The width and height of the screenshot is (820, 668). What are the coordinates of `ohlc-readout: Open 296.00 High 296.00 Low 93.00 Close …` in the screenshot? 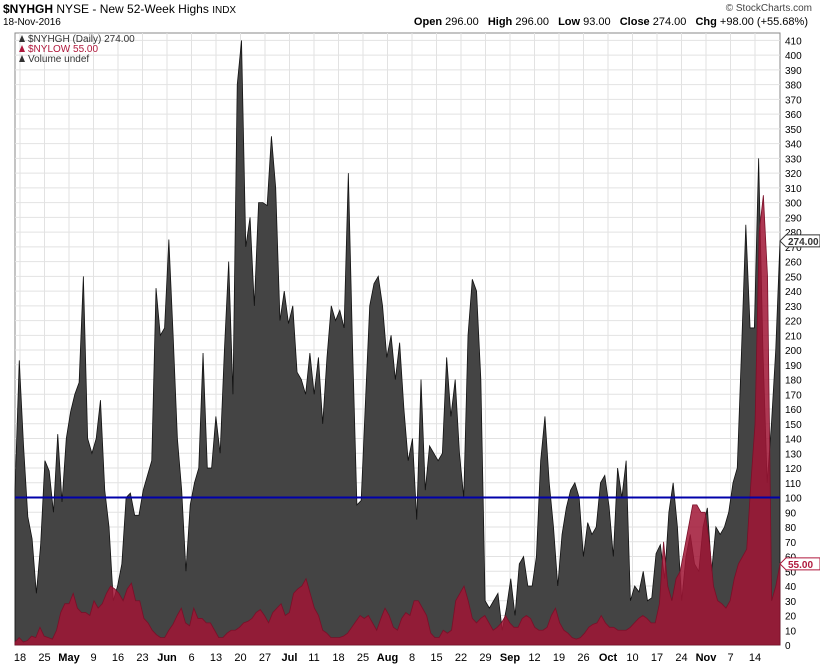 It's located at (608, 22).